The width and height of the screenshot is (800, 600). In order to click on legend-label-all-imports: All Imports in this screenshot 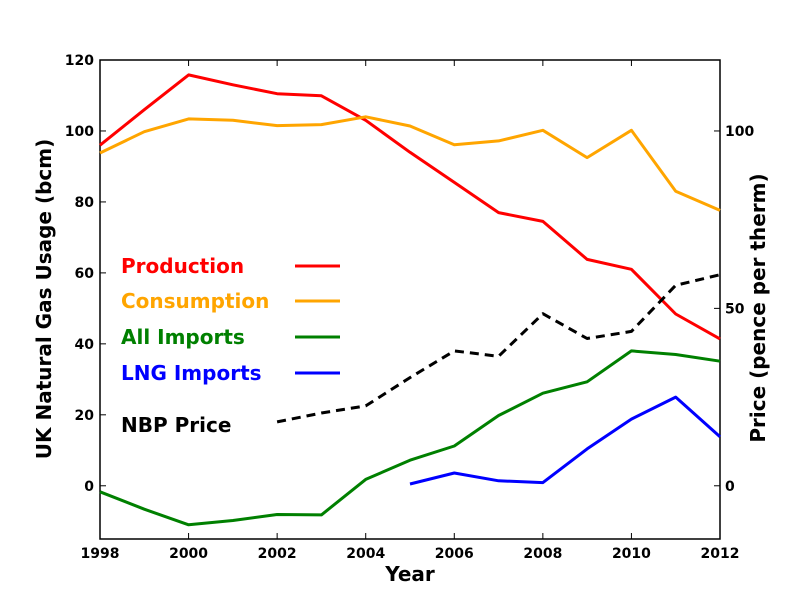, I will do `click(183, 337)`.